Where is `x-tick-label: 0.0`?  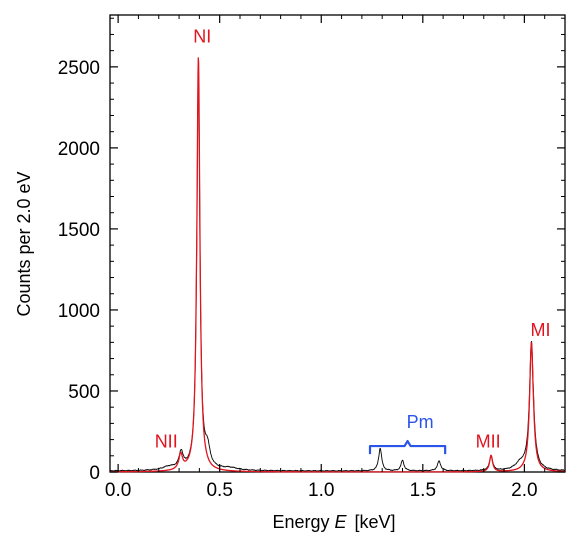
x-tick-label: 0.0 is located at coordinates (118, 490).